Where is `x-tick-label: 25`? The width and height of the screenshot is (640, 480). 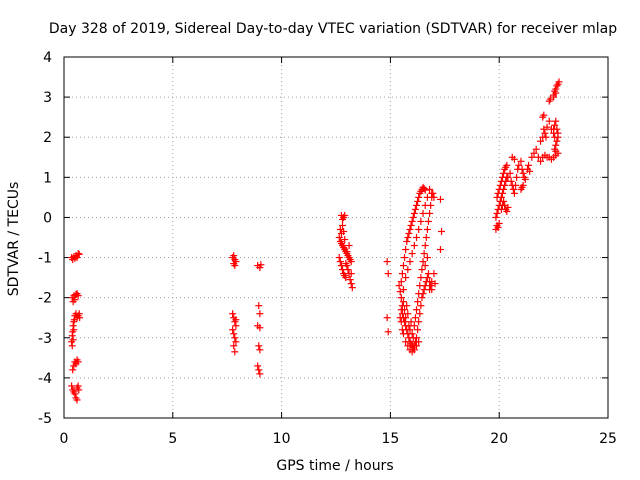 x-tick-label: 25 is located at coordinates (608, 439).